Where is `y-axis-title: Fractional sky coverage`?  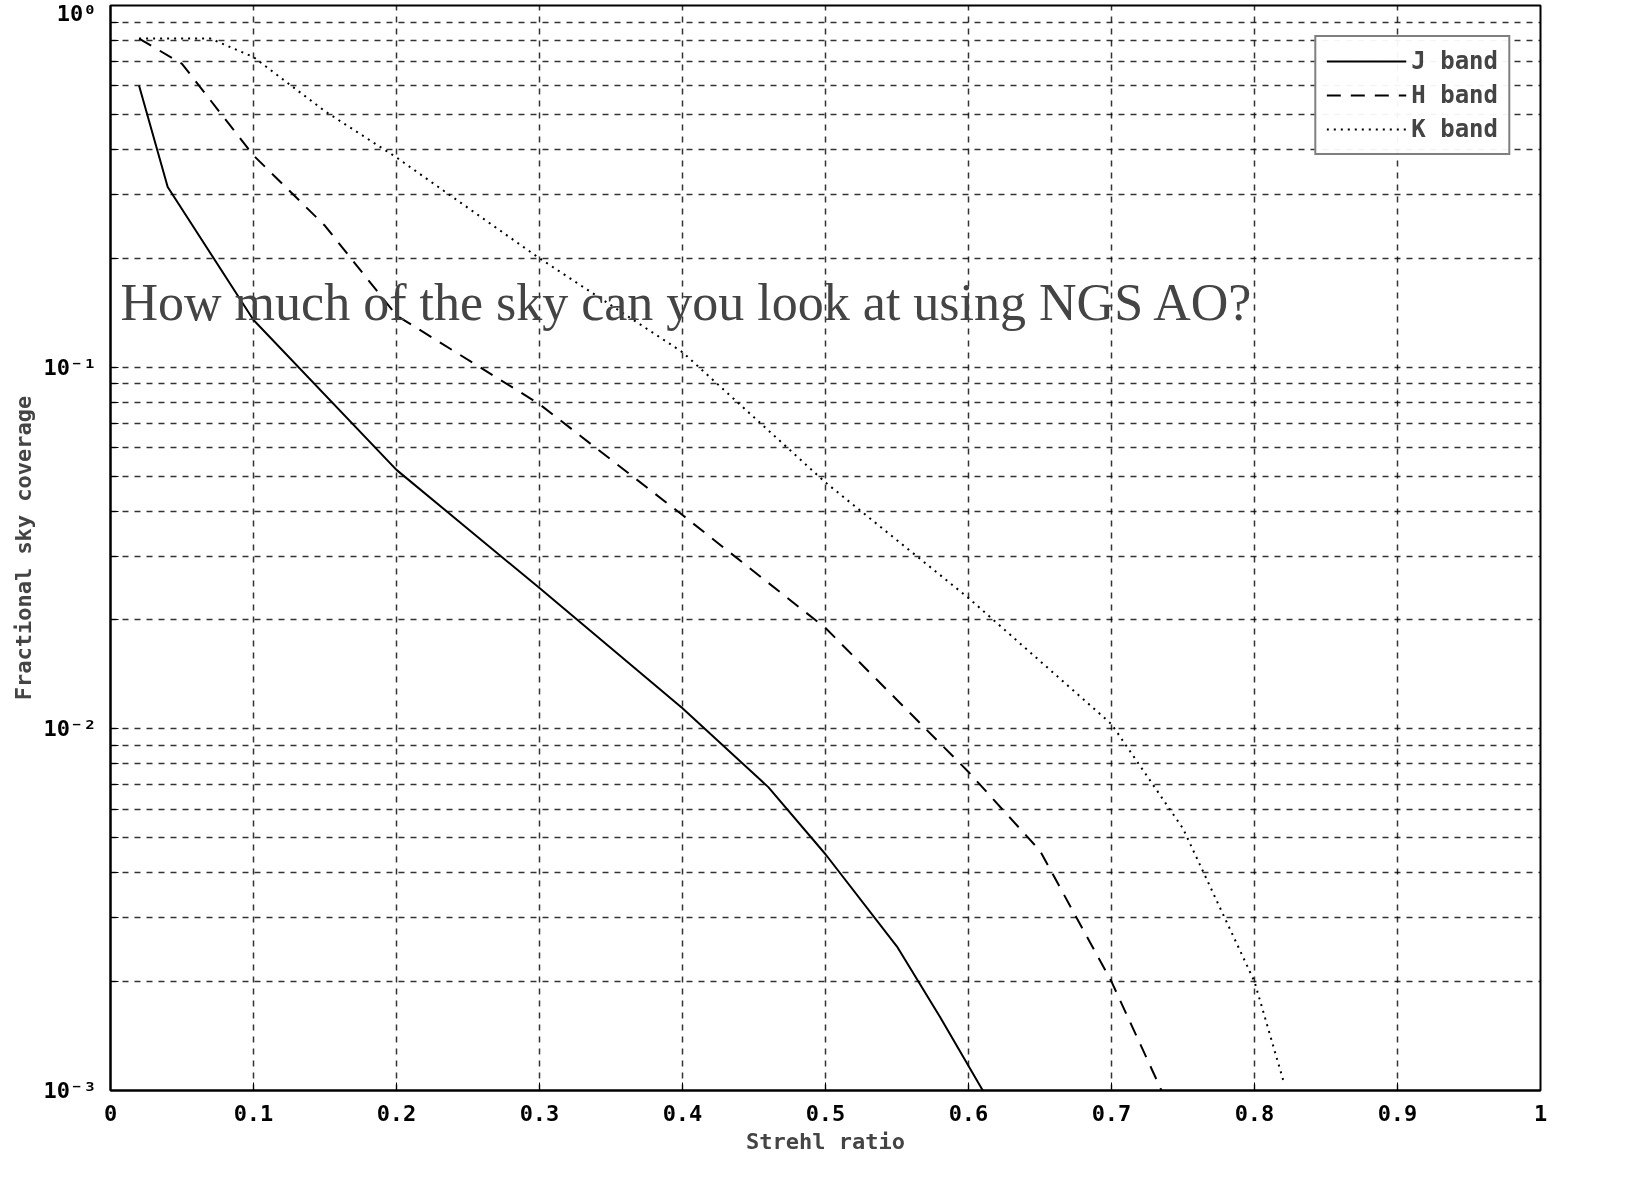 y-axis-title: Fractional sky coverage is located at coordinates (23, 548).